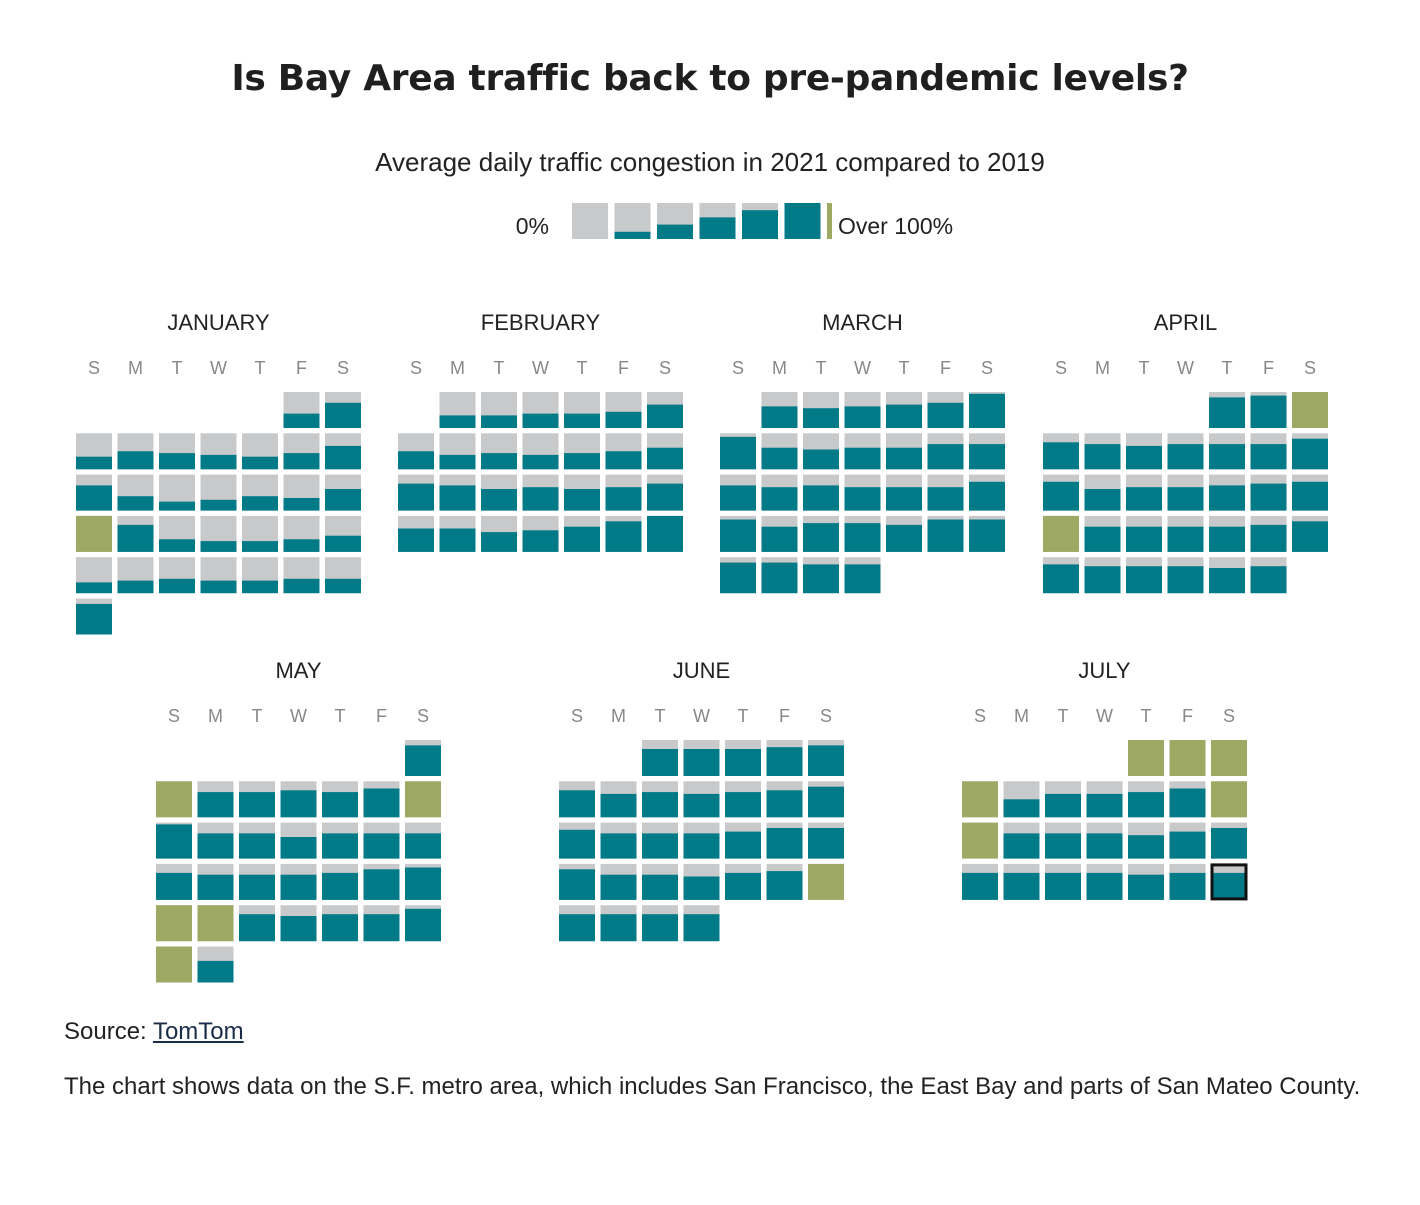  Describe the element at coordinates (821, 537) in the screenshot. I see `day-cell-march-23-fill` at that location.